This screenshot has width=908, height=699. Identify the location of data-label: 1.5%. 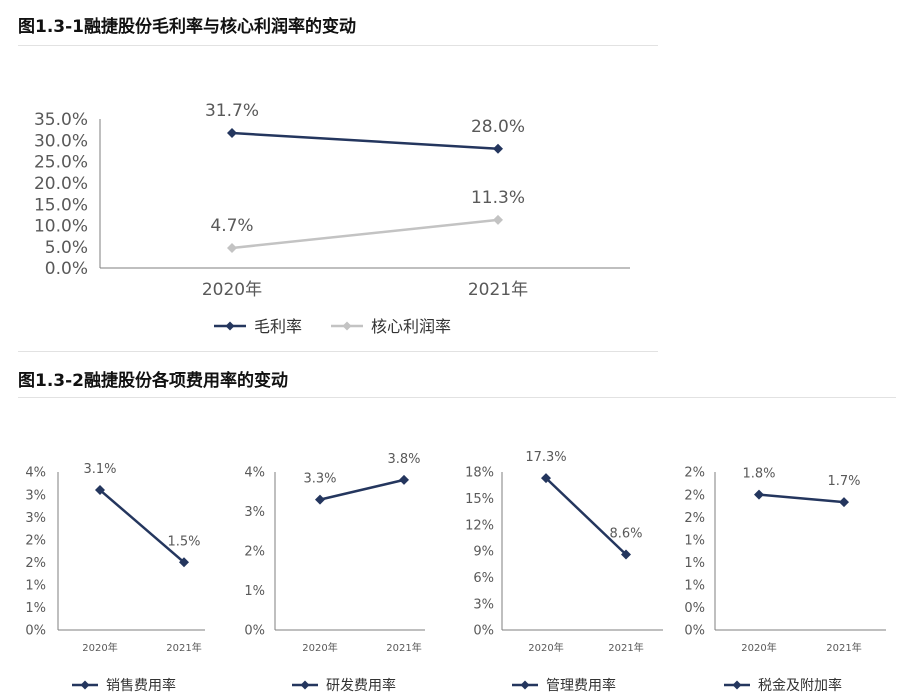
(183, 541).